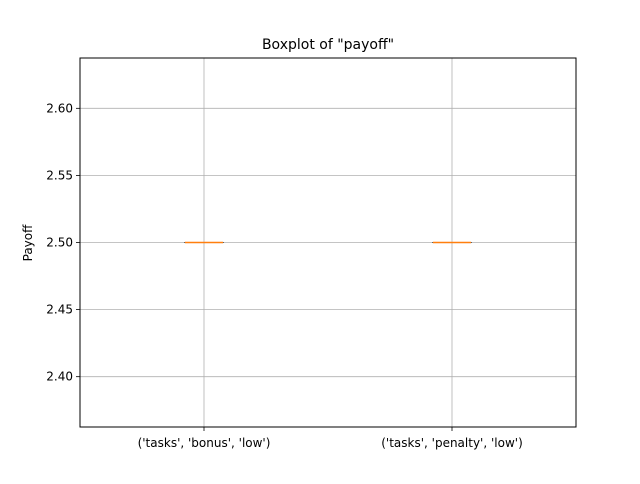 This screenshot has height=484, width=640. Describe the element at coordinates (59, 377) in the screenshot. I see `y-tick-label: 2.40` at that location.